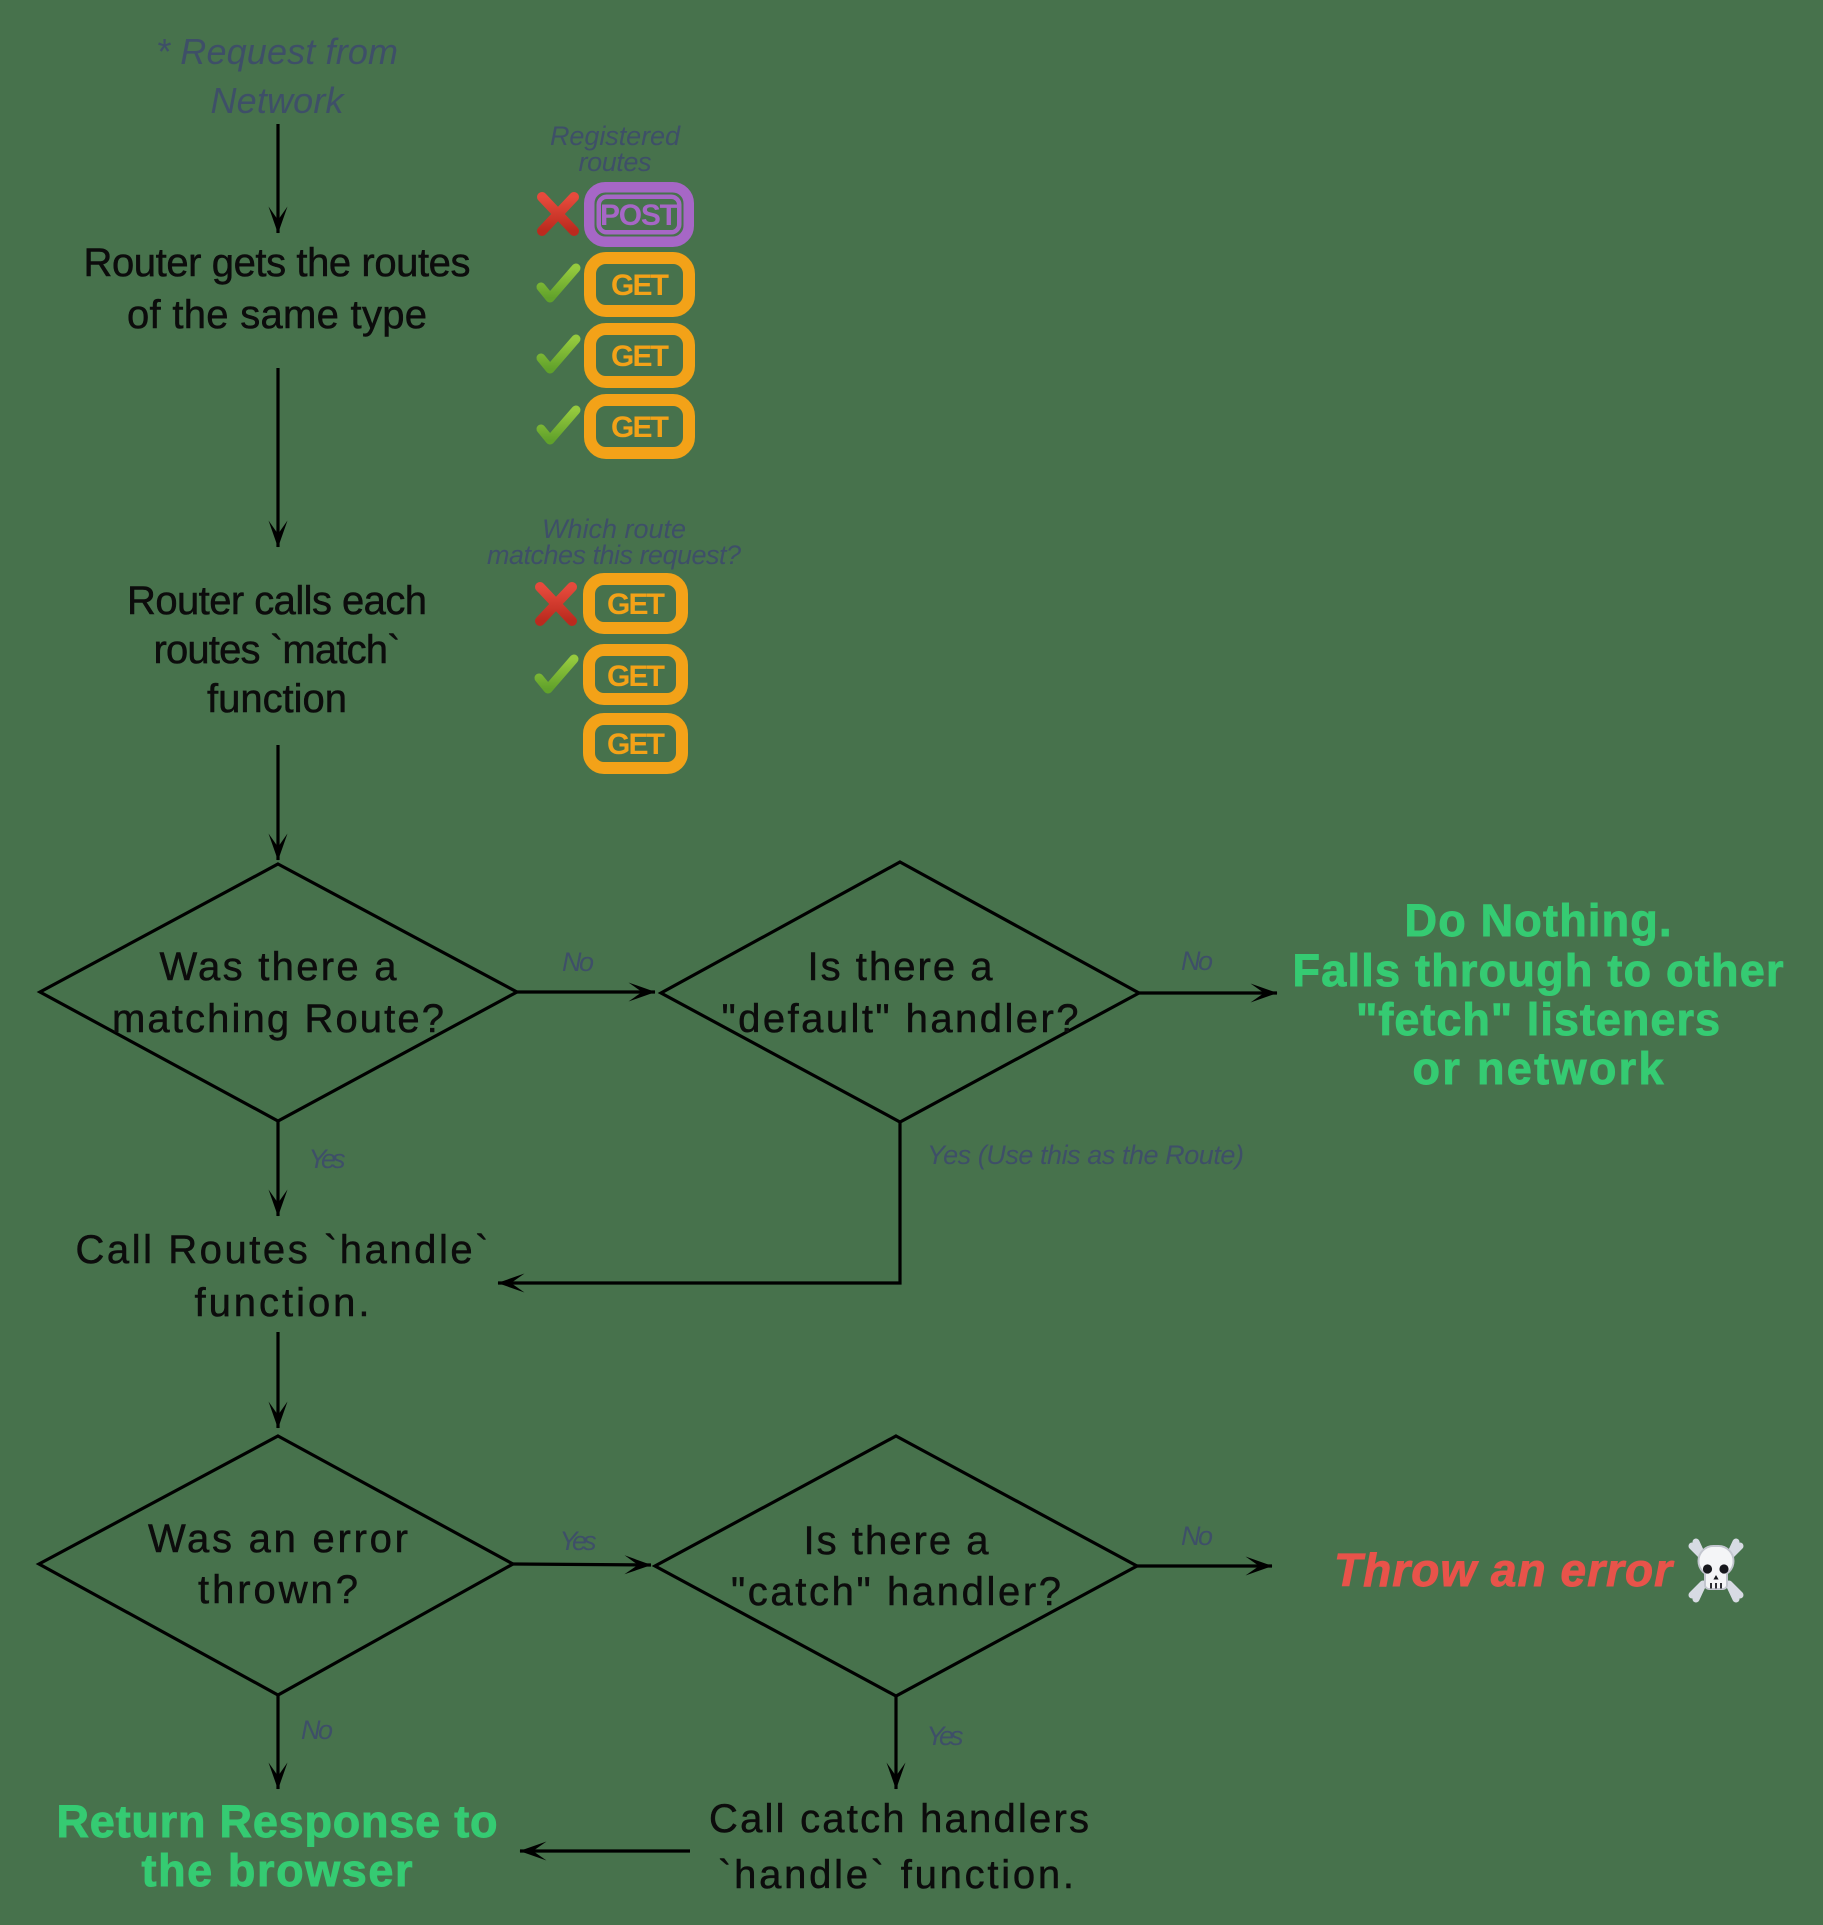  What do you see at coordinates (1538, 1019) in the screenshot?
I see `svg-text: "fetch" listeners` at bounding box center [1538, 1019].